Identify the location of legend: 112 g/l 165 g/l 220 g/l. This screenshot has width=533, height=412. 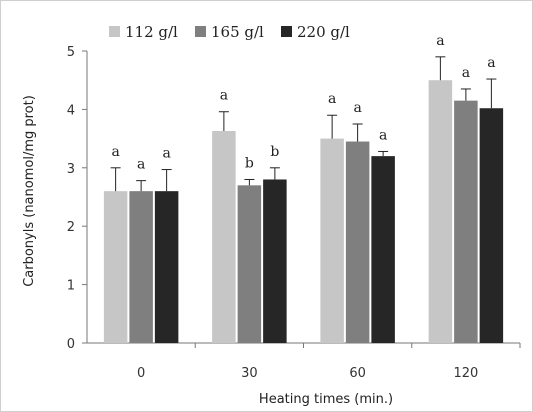
(229, 32).